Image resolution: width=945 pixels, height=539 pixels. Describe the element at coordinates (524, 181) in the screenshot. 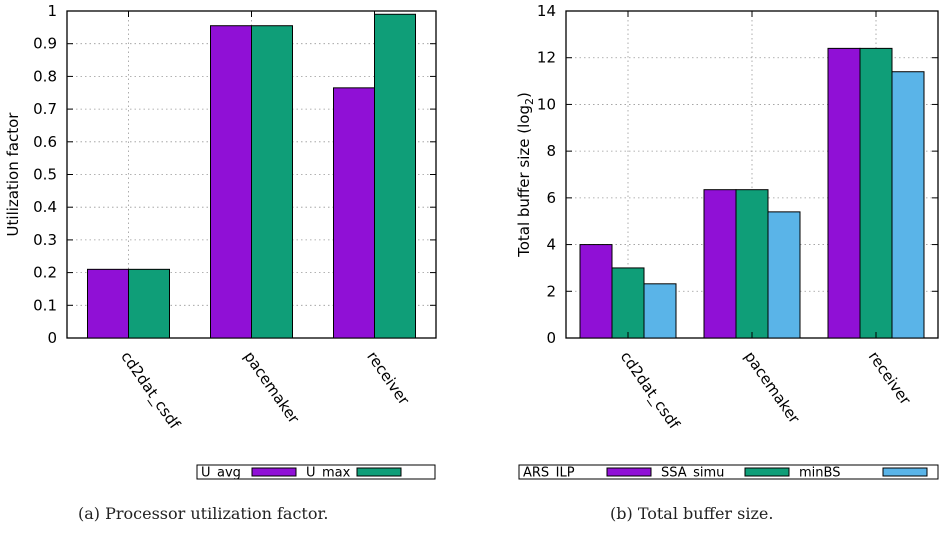

I see `y-axis-label-main: Total buffer size (log` at that location.